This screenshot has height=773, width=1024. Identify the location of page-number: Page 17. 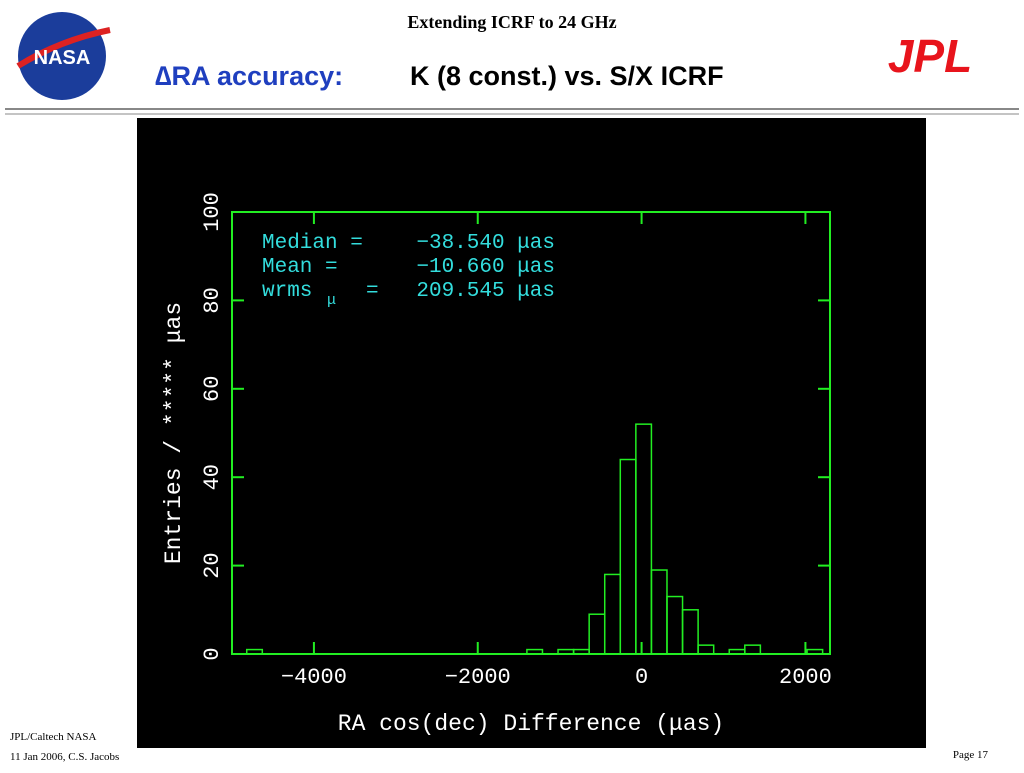
(971, 755).